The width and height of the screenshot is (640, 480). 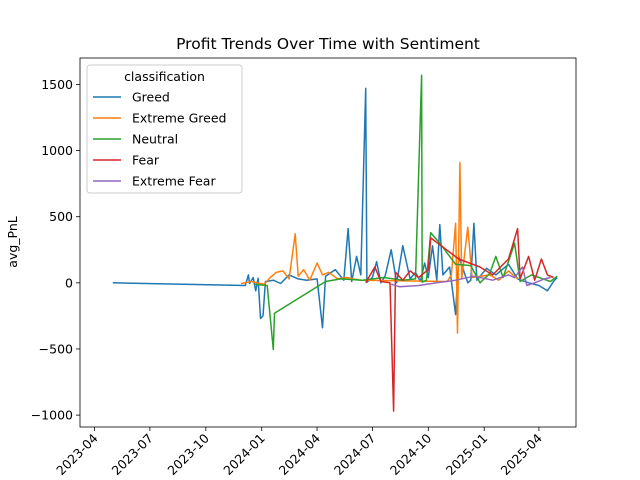 I want to click on legend-label: Greed, so click(x=151, y=97).